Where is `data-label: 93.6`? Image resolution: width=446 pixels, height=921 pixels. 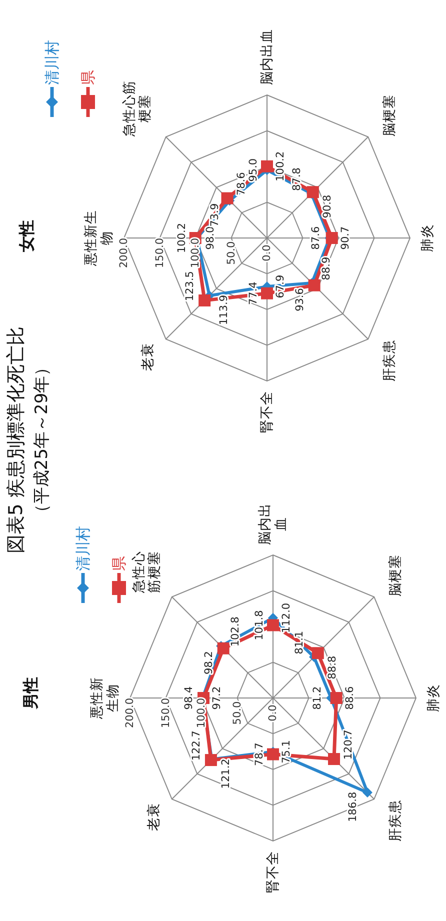
data-label: 93.6 is located at coordinates (300, 300).